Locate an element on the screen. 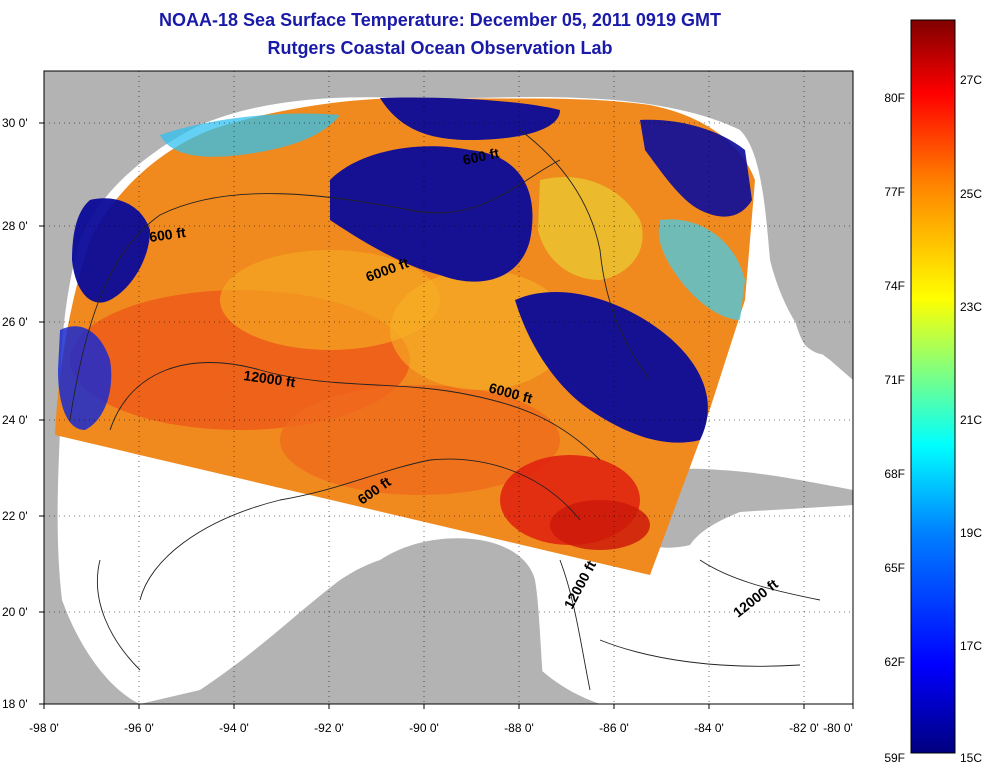 The height and width of the screenshot is (770, 992). colorbar-c-label: 21C is located at coordinates (971, 420).